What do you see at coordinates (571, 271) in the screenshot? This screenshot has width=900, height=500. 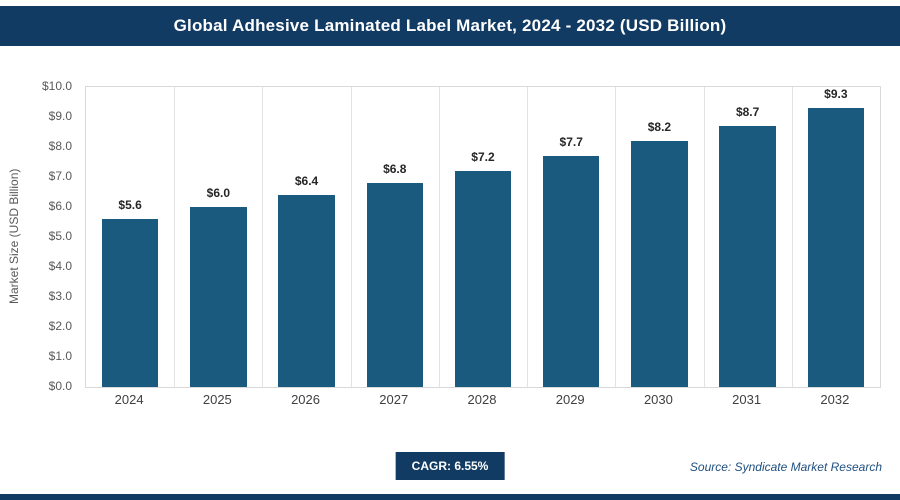 I see `bar-2029` at bounding box center [571, 271].